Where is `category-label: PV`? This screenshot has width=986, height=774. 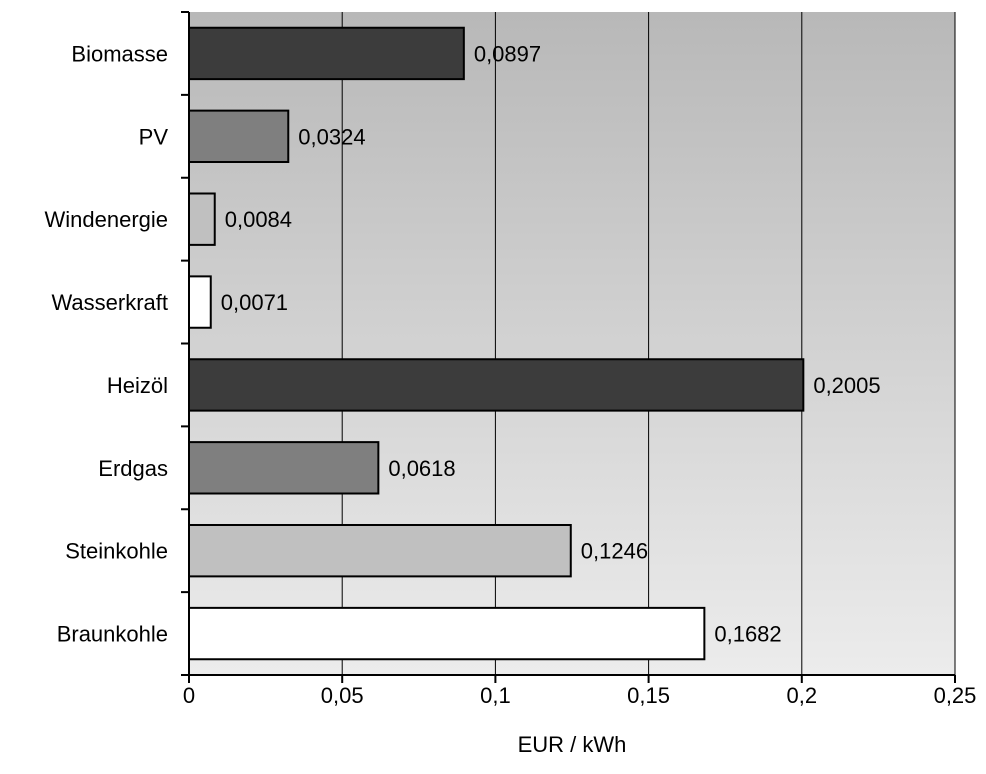 category-label: PV is located at coordinates (154, 136).